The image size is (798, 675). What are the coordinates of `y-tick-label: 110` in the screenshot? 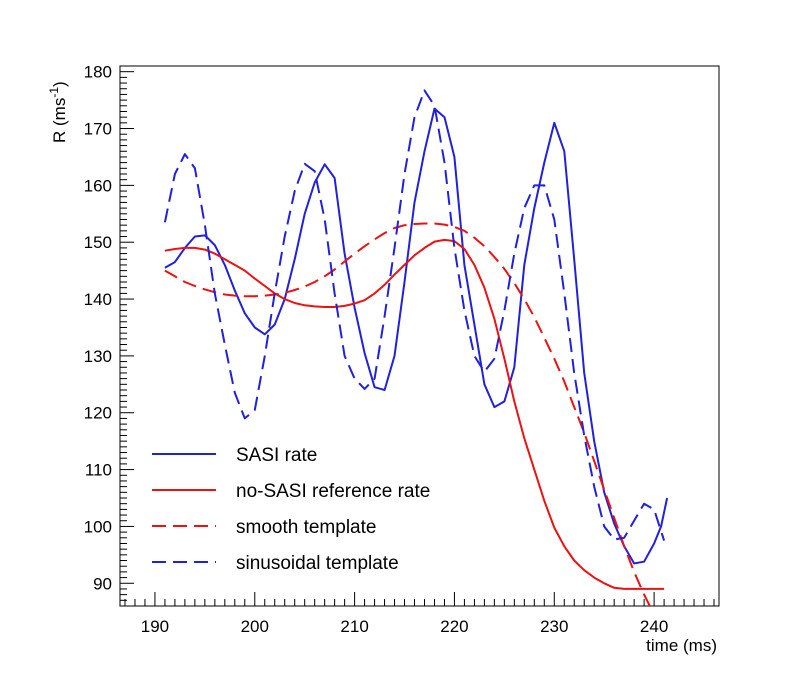 It's located at (98, 470).